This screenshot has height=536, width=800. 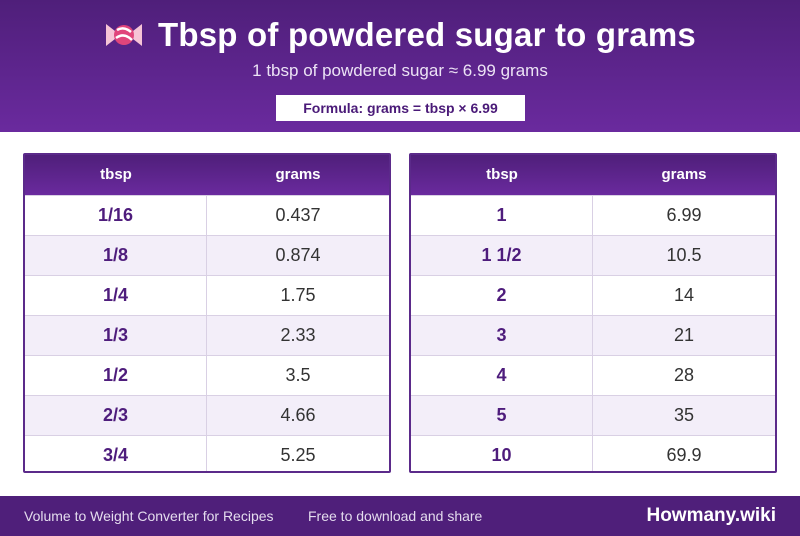 I want to click on table-row: 3 21, so click(x=593, y=335).